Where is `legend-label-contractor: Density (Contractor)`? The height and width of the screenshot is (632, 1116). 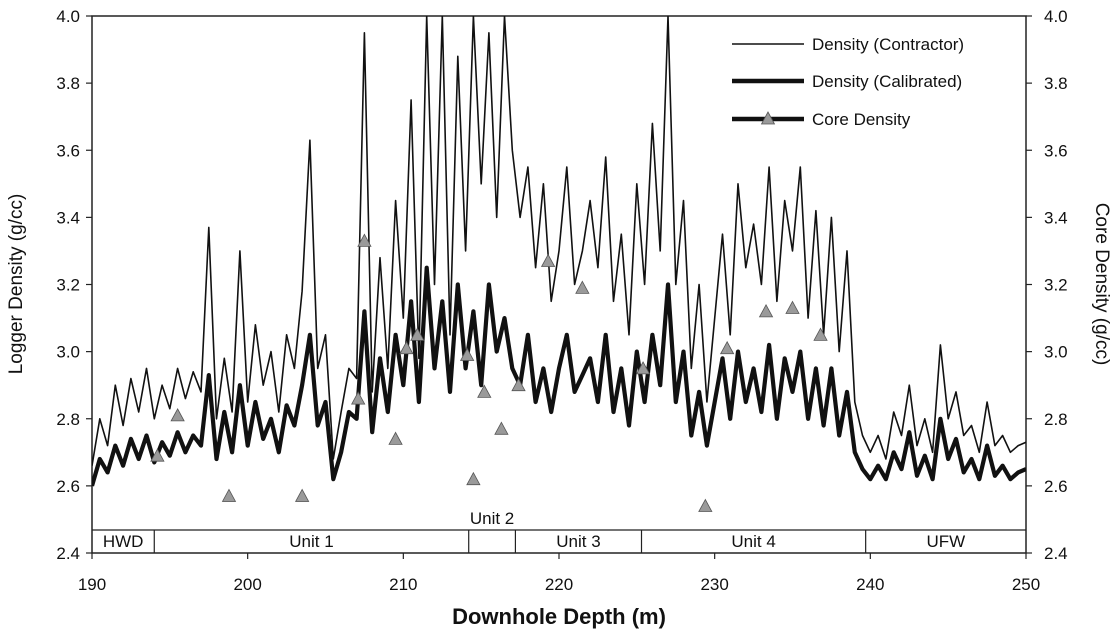
legend-label-contractor: Density (Contractor) is located at coordinates (888, 44).